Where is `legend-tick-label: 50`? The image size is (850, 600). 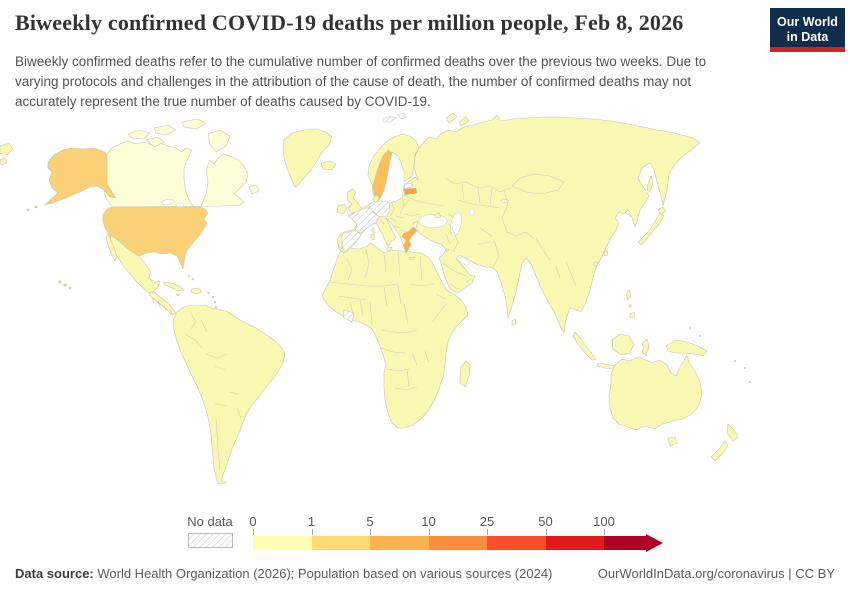 legend-tick-label: 50 is located at coordinates (545, 521).